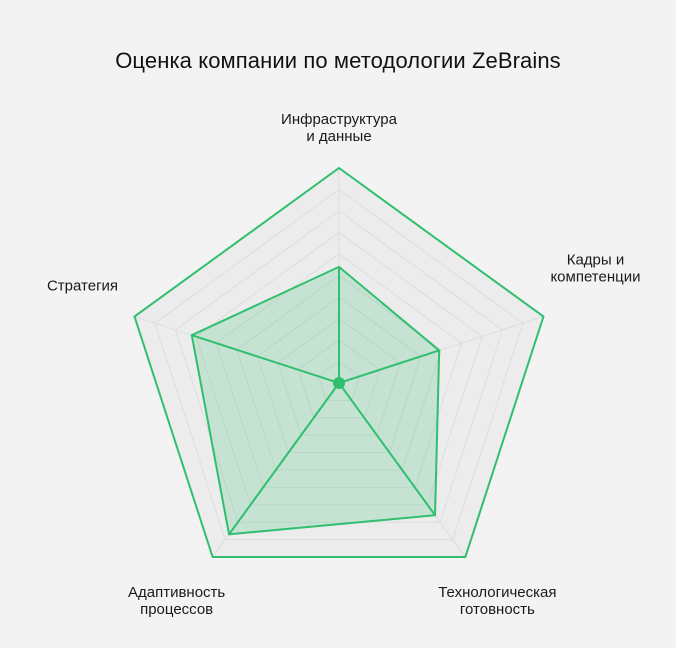  I want to click on axis-label-line: Инфраструктура, so click(339, 119).